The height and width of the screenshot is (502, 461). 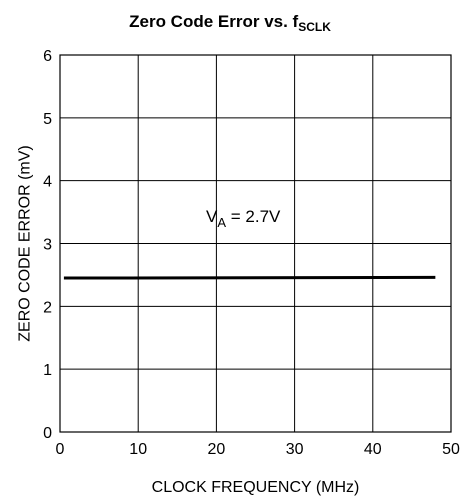 What do you see at coordinates (221, 222) in the screenshot?
I see `annotation-sub: A` at bounding box center [221, 222].